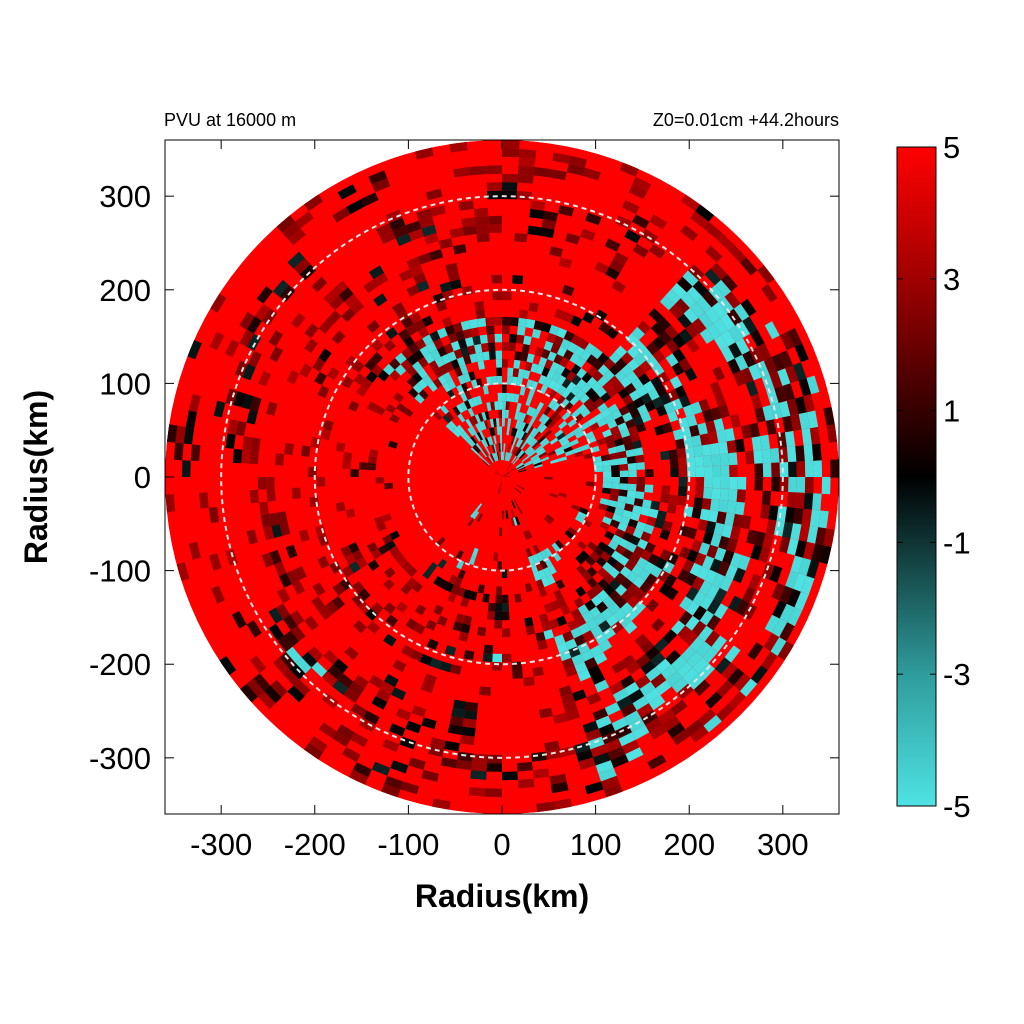 Image resolution: width=1024 pixels, height=1024 pixels. Describe the element at coordinates (746, 120) in the screenshot. I see `chart-title-right: Z0=0.01cm +44.2hours` at that location.